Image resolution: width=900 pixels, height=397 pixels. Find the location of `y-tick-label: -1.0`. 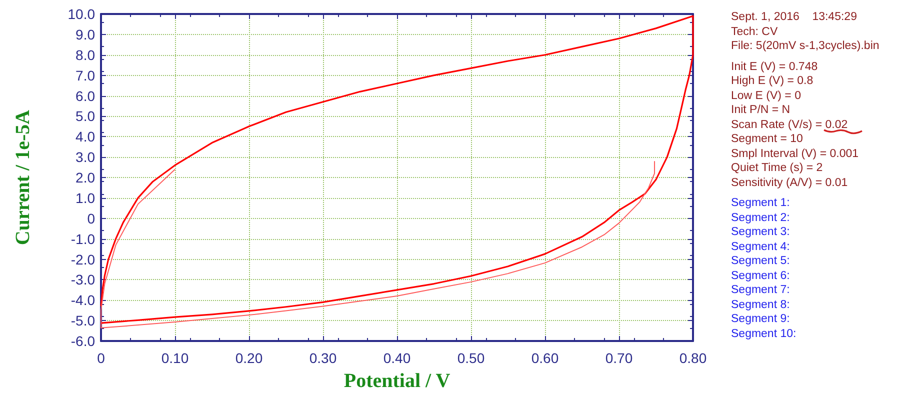

y-tick-label: -1.0 is located at coordinates (83, 238).